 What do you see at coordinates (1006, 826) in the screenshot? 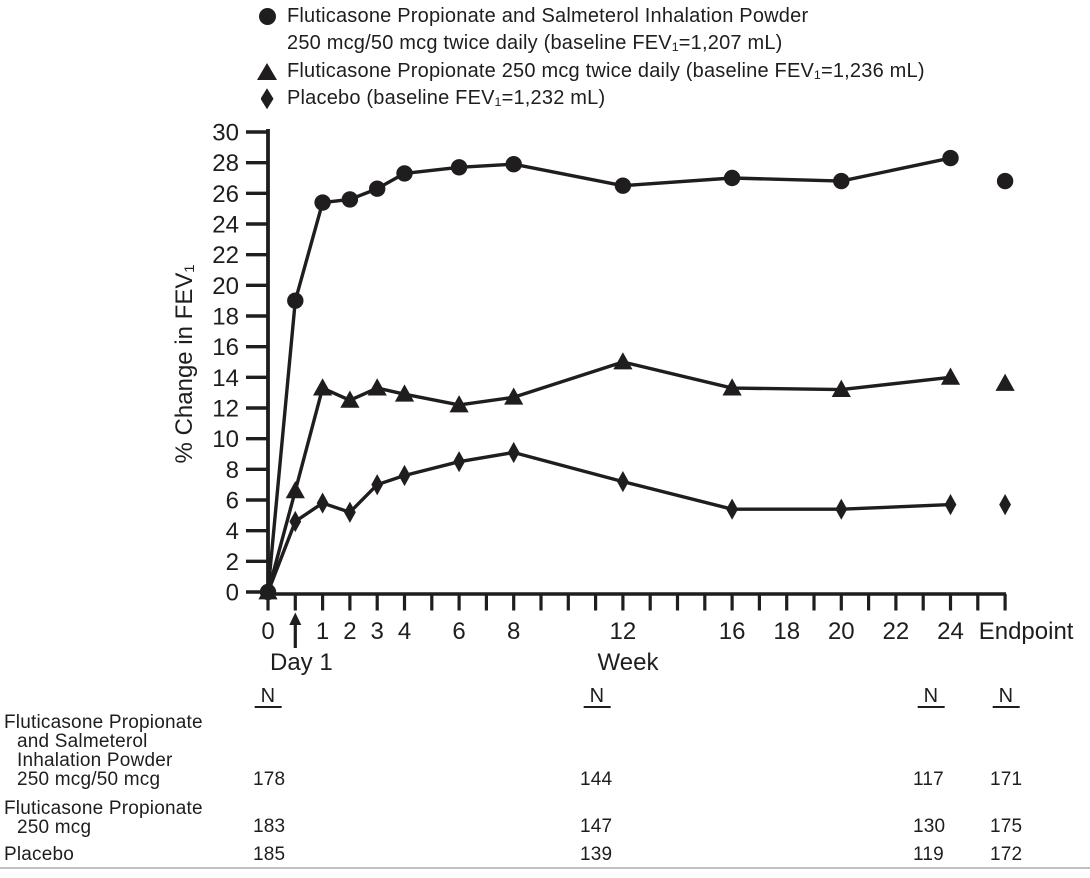
I see `n-value: 175` at bounding box center [1006, 826].